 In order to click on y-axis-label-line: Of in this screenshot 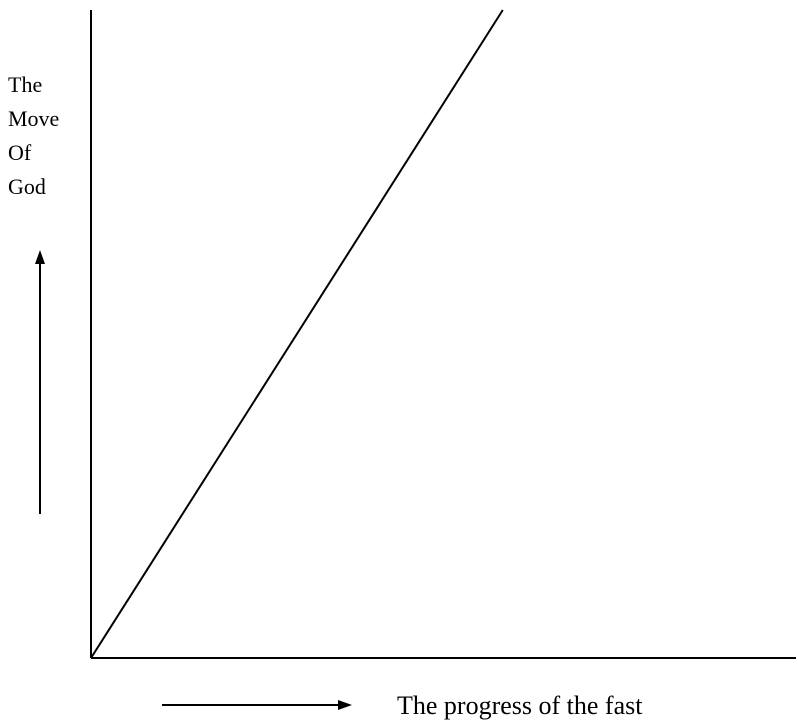, I will do `click(20, 152)`.